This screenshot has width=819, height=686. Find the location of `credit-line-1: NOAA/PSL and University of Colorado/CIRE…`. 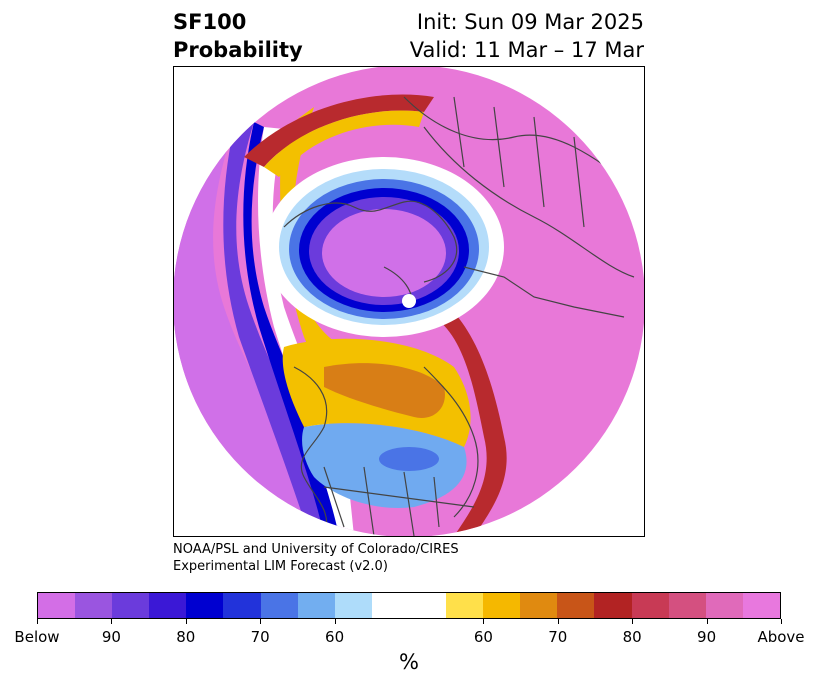

credit-line-1: NOAA/PSL and University of Colorado/CIRE… is located at coordinates (316, 549).